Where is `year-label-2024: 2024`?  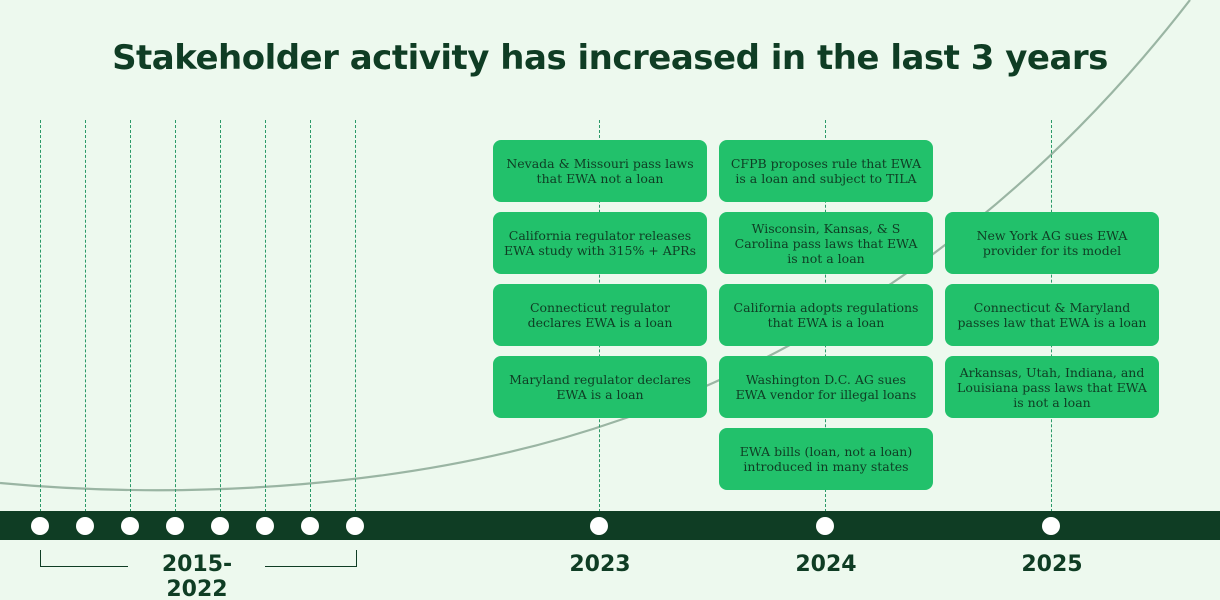
year-label-2024: 2024 is located at coordinates (826, 564).